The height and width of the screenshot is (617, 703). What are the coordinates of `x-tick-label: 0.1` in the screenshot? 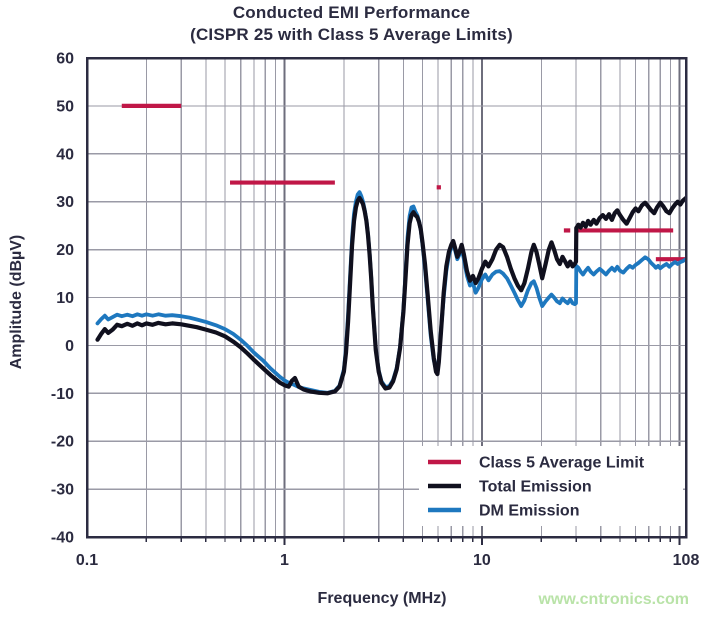 It's located at (87, 560).